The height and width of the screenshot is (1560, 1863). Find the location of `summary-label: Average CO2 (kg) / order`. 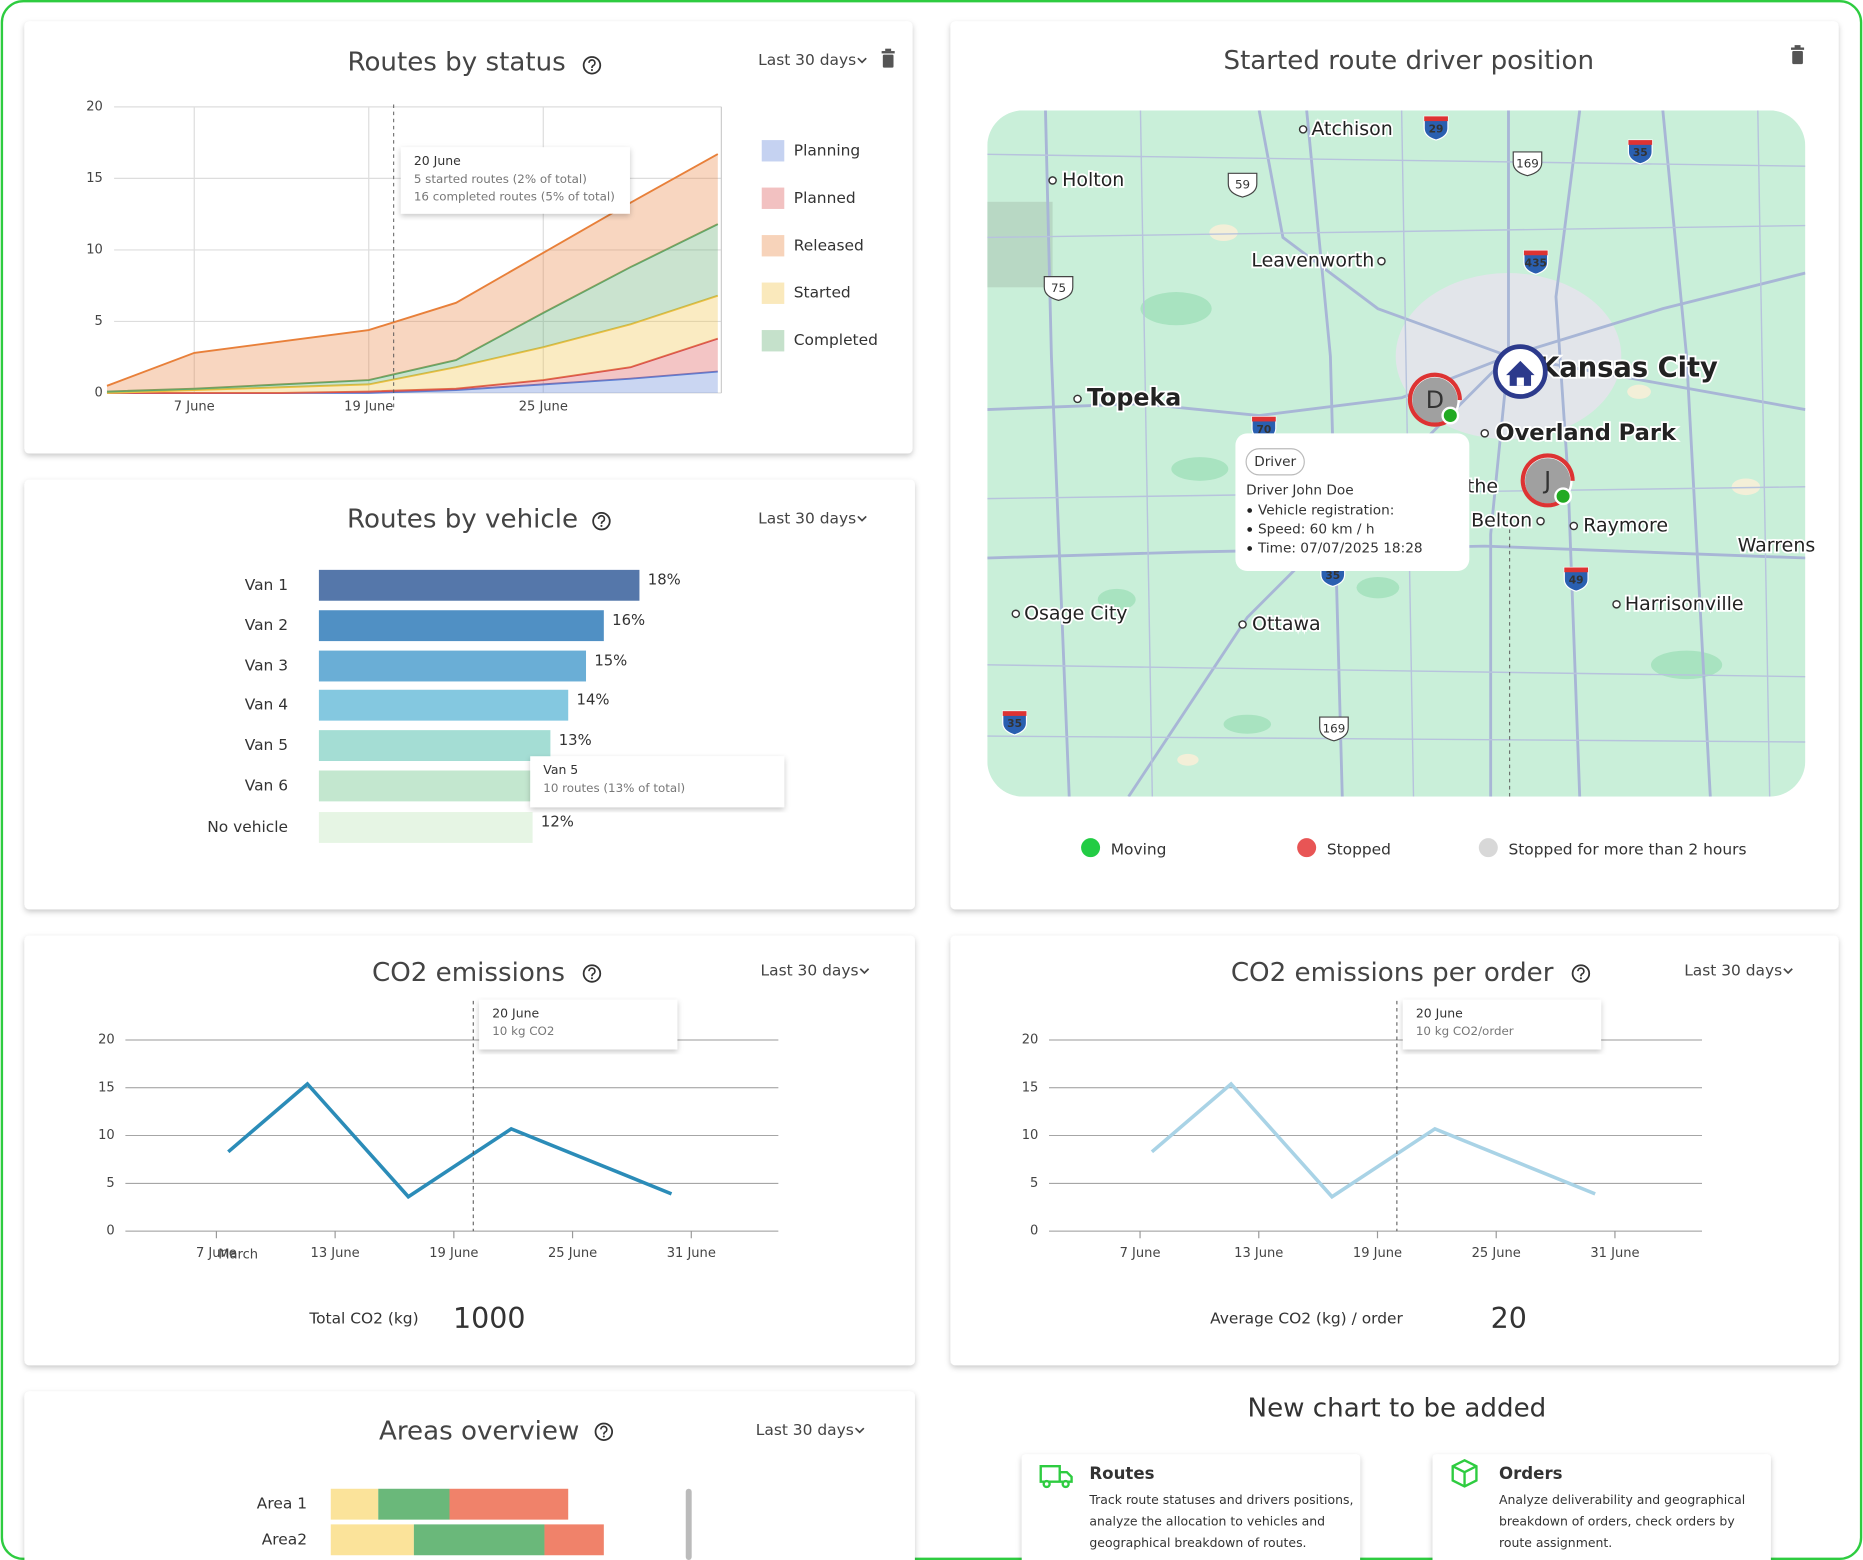

summary-label: Average CO2 (kg) / order is located at coordinates (1306, 1318).